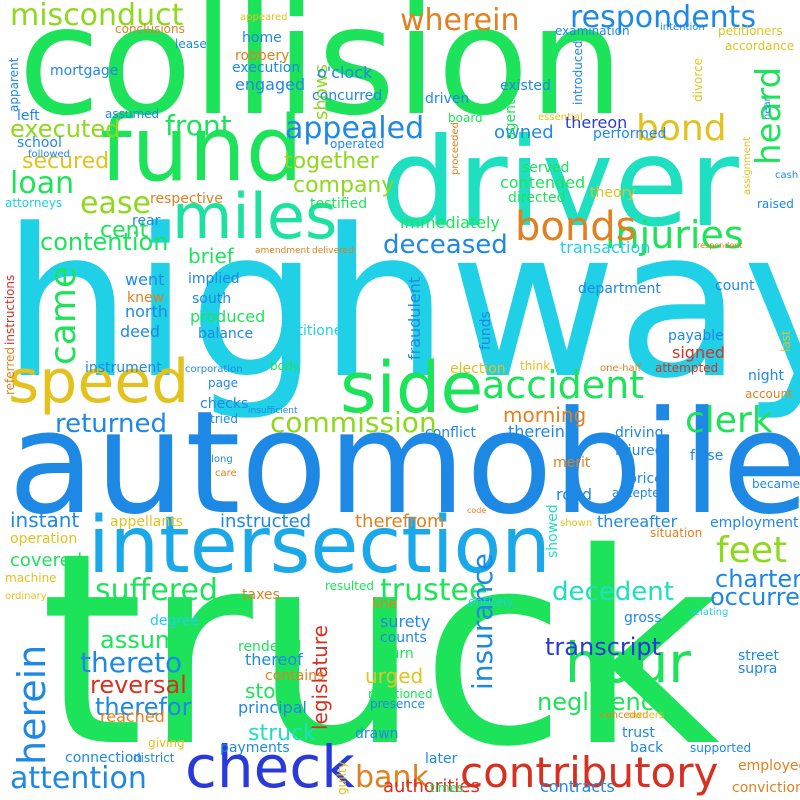 Image resolution: width=800 pixels, height=800 pixels. I want to click on word: examination, so click(592, 31).